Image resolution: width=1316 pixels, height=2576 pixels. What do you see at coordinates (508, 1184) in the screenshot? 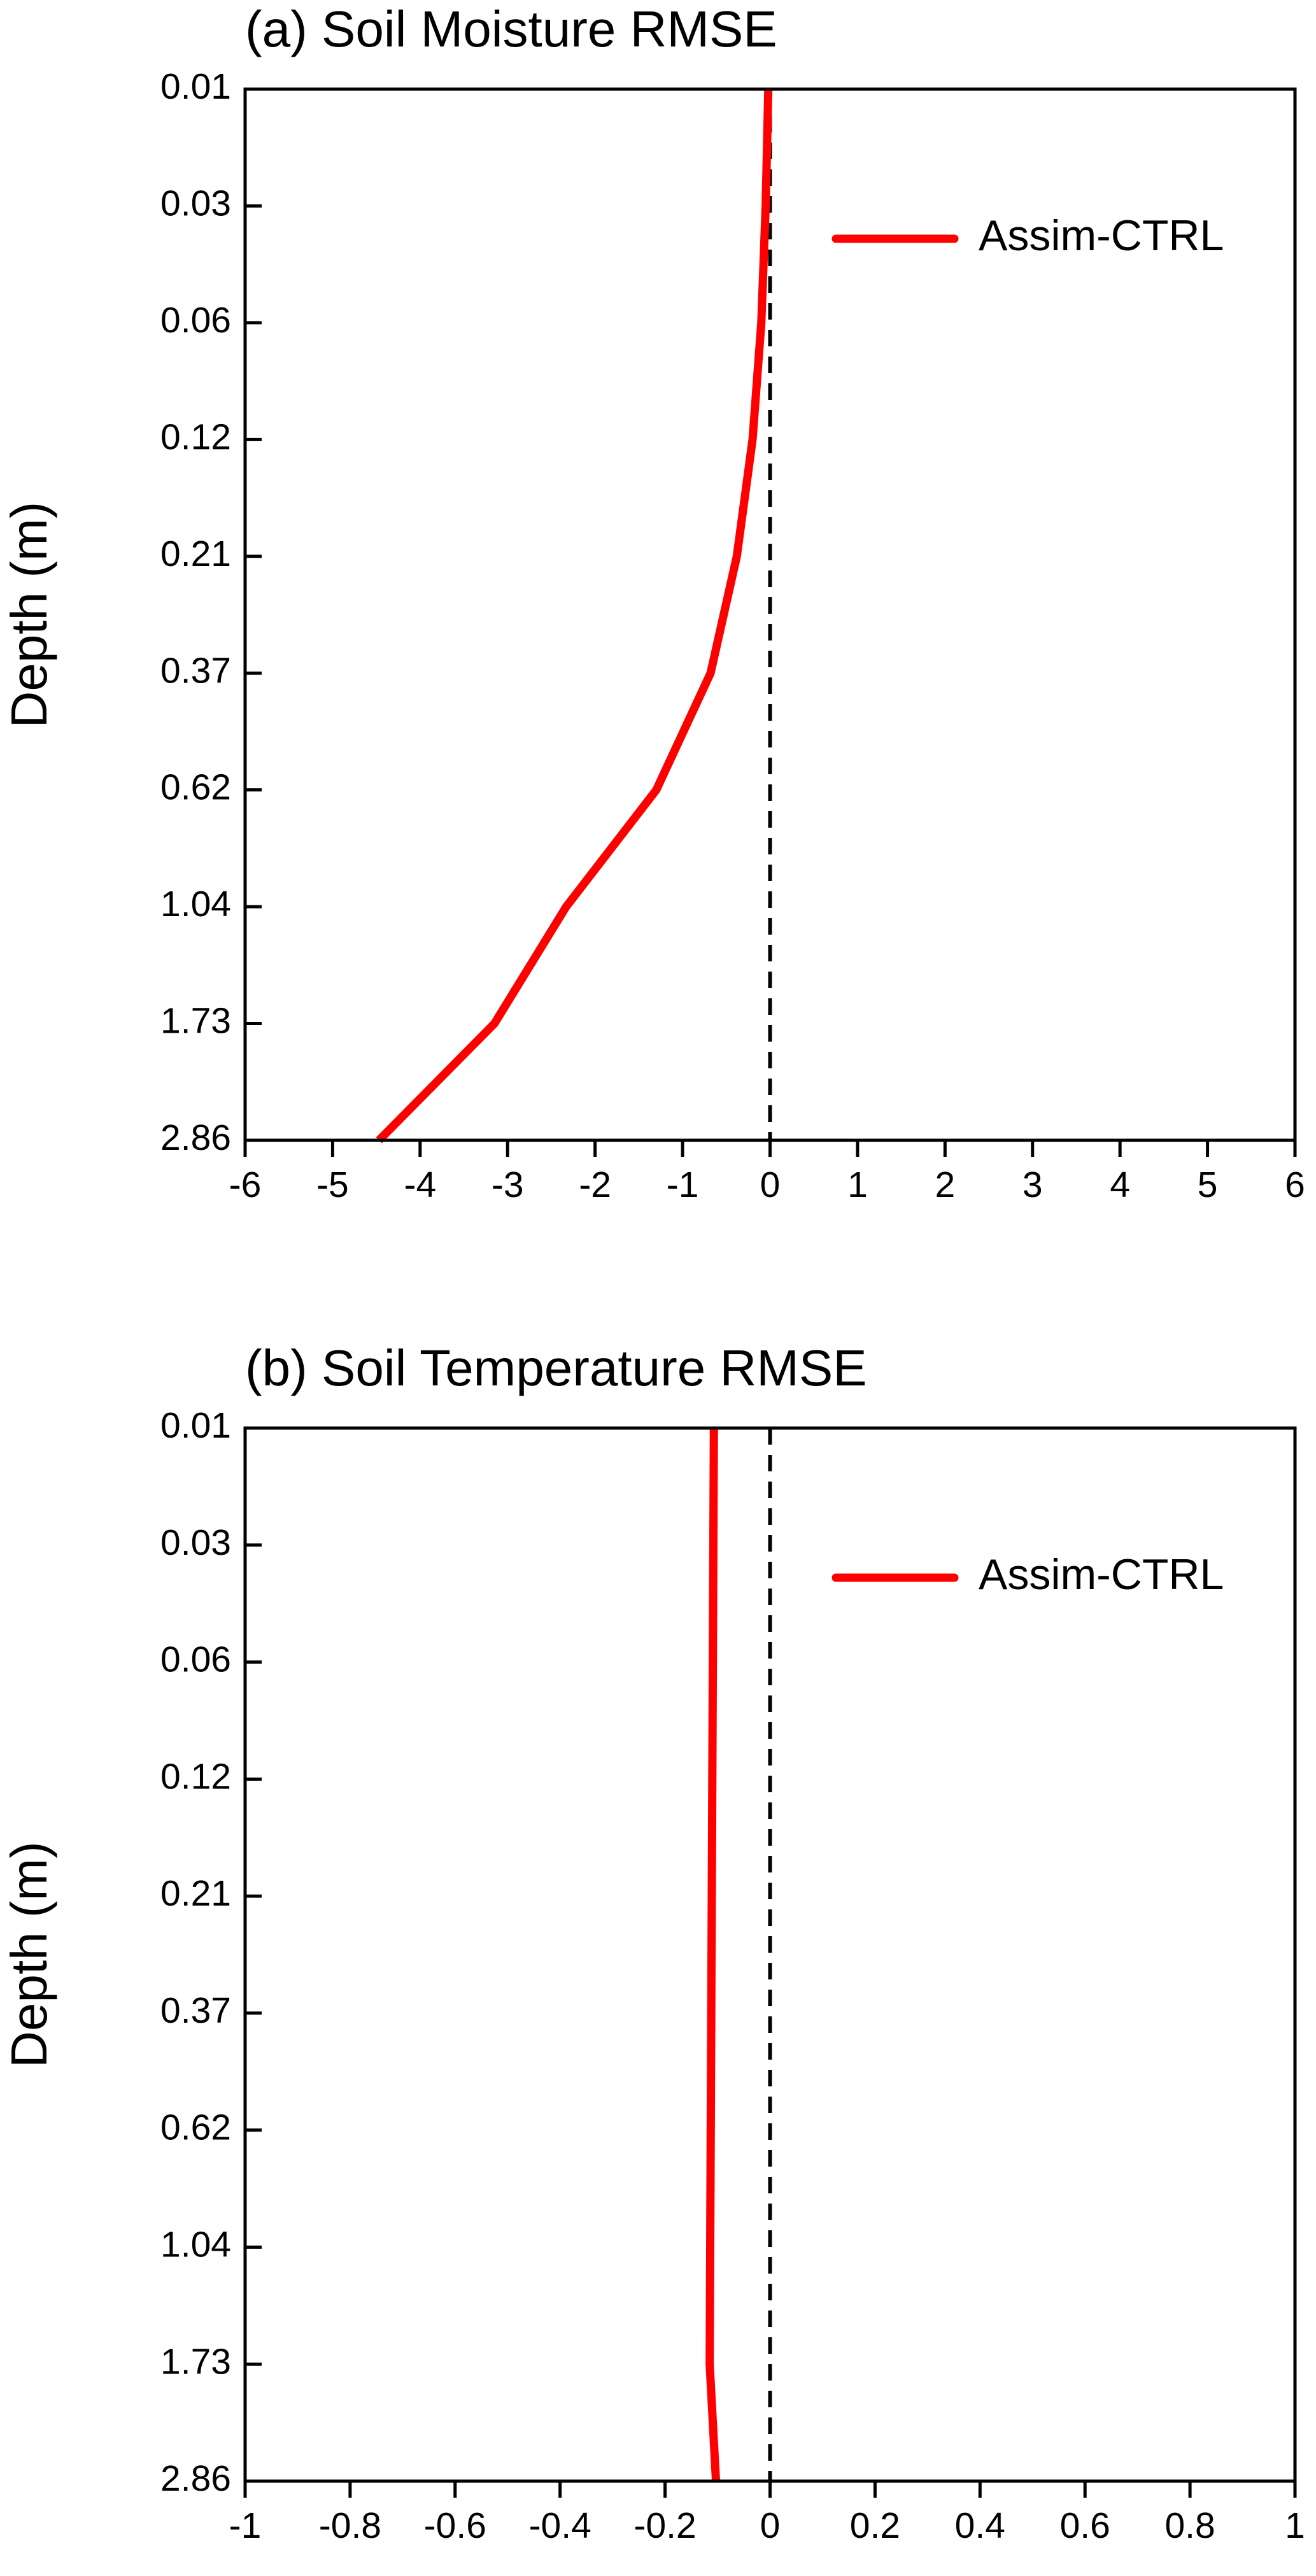
I see `x-tick-label: -3` at bounding box center [508, 1184].